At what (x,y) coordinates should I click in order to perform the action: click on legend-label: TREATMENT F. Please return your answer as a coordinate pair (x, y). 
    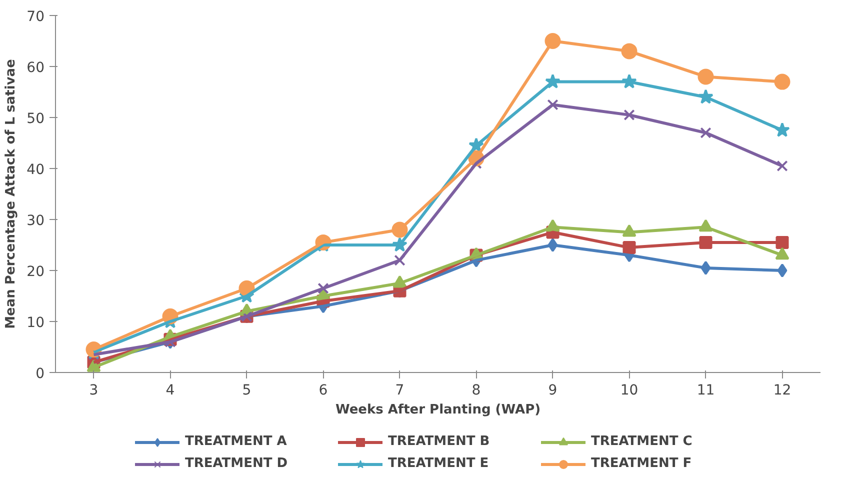
    Looking at the image, I should click on (642, 463).